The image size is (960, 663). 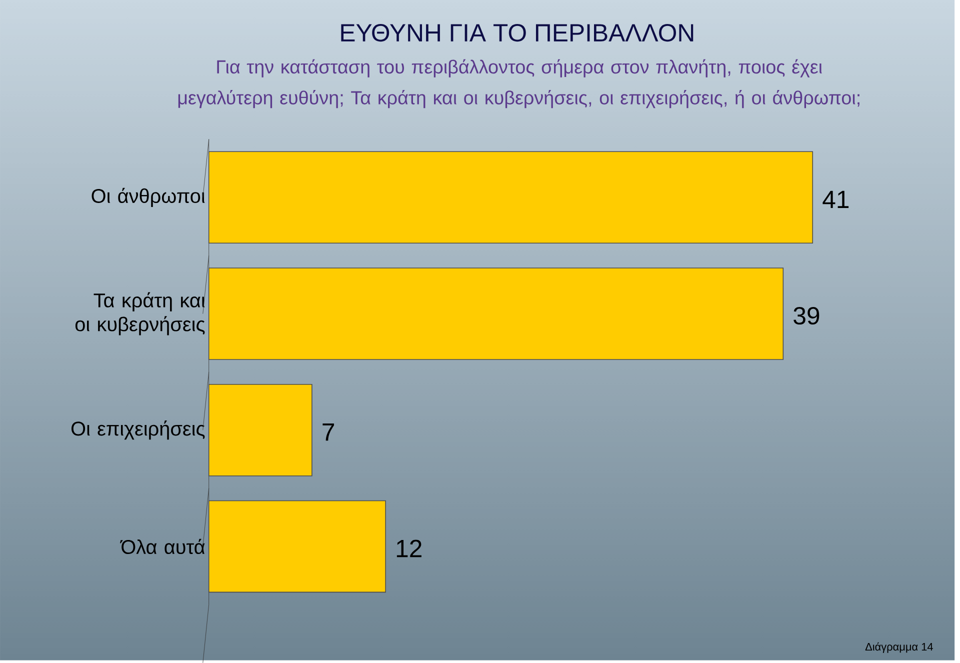 I want to click on data-label: 39, so click(x=807, y=315).